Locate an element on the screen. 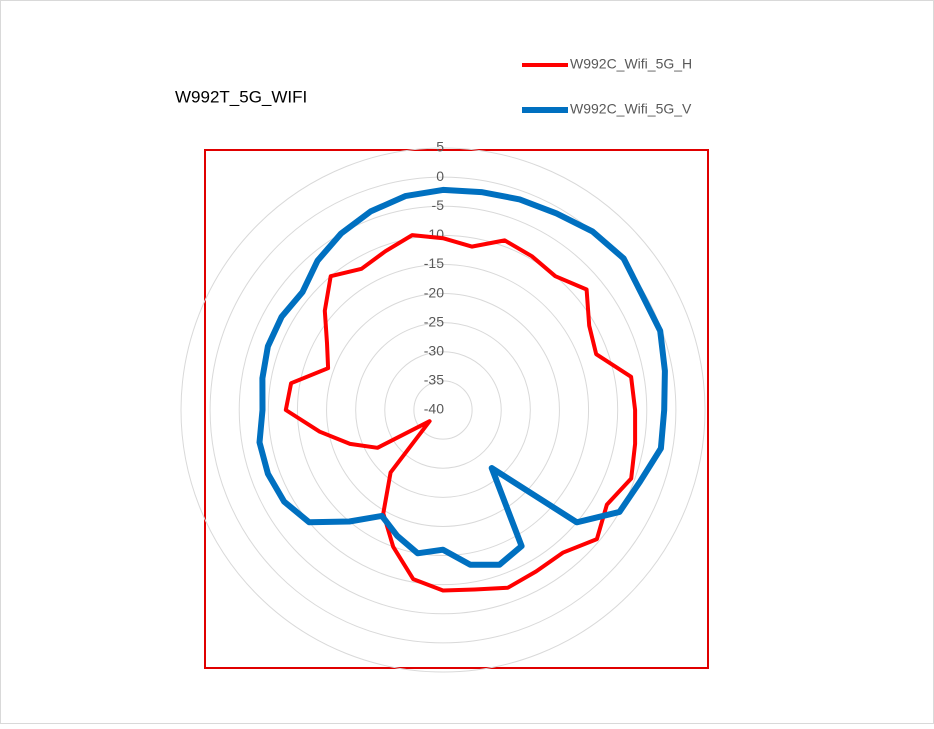 The width and height of the screenshot is (934, 729). grid-circle is located at coordinates (443, 410).